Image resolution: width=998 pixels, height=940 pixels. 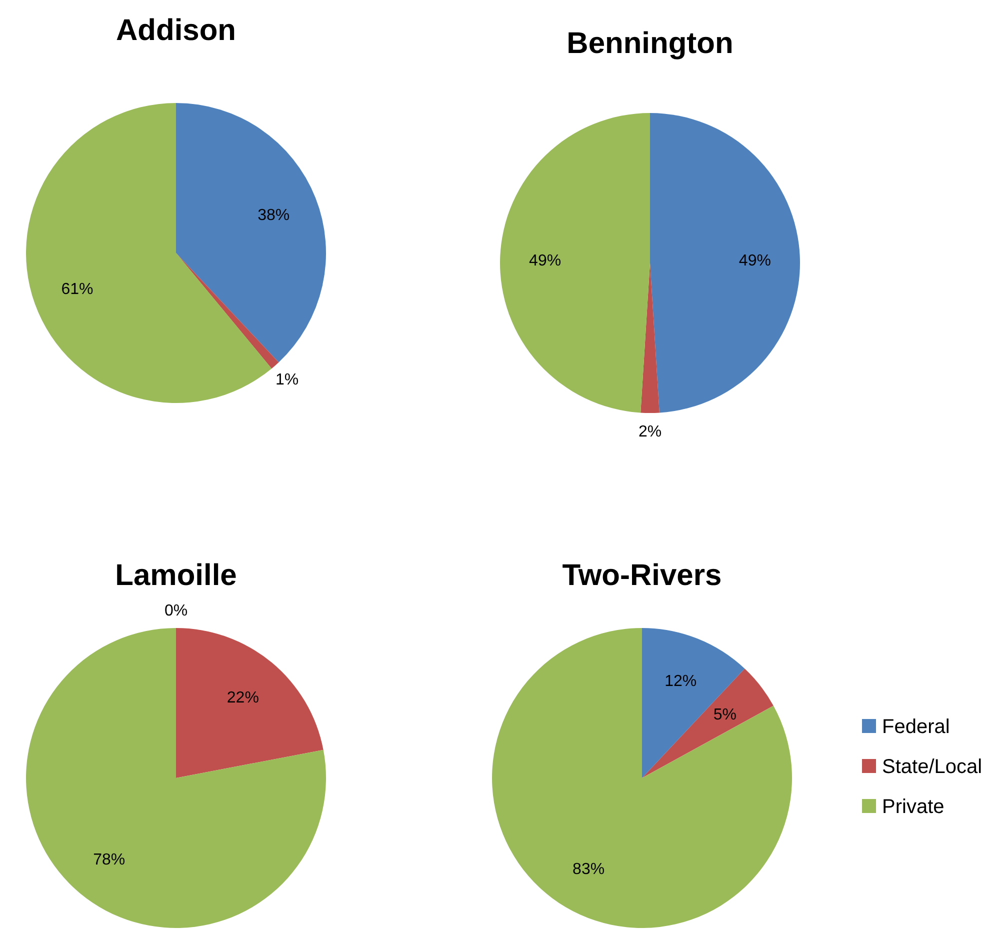 I want to click on data-label: 12%, so click(x=680, y=681).